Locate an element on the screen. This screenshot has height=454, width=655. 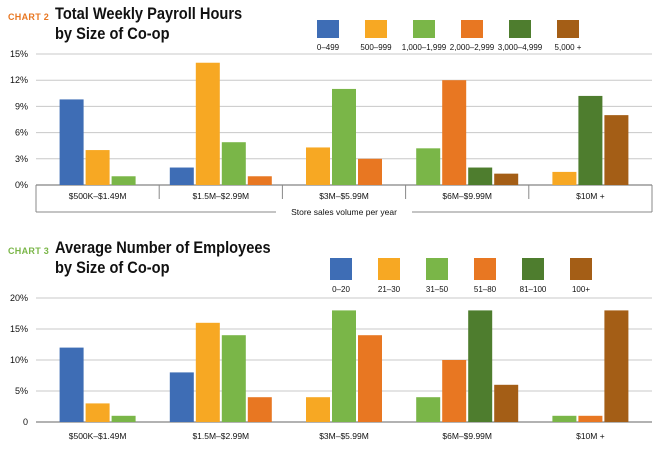
chart-3-title-line-1: Average Number of Employees is located at coordinates (163, 247).